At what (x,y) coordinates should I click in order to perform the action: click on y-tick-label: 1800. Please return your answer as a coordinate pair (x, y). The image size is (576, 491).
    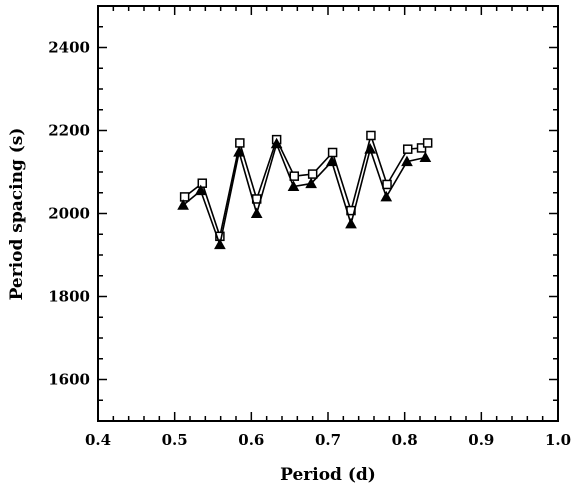
    Looking at the image, I should click on (69, 297).